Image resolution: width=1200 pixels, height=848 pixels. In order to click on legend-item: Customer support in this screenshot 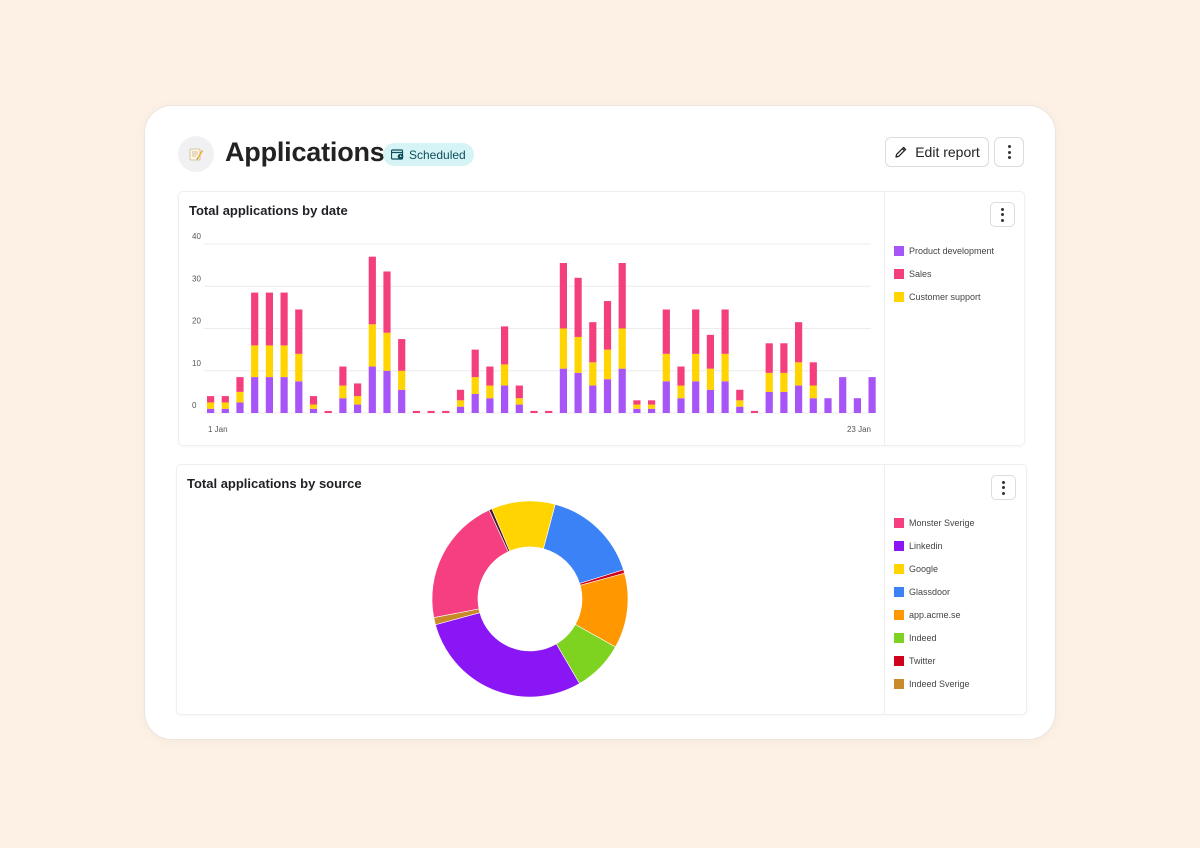, I will do `click(944, 296)`.